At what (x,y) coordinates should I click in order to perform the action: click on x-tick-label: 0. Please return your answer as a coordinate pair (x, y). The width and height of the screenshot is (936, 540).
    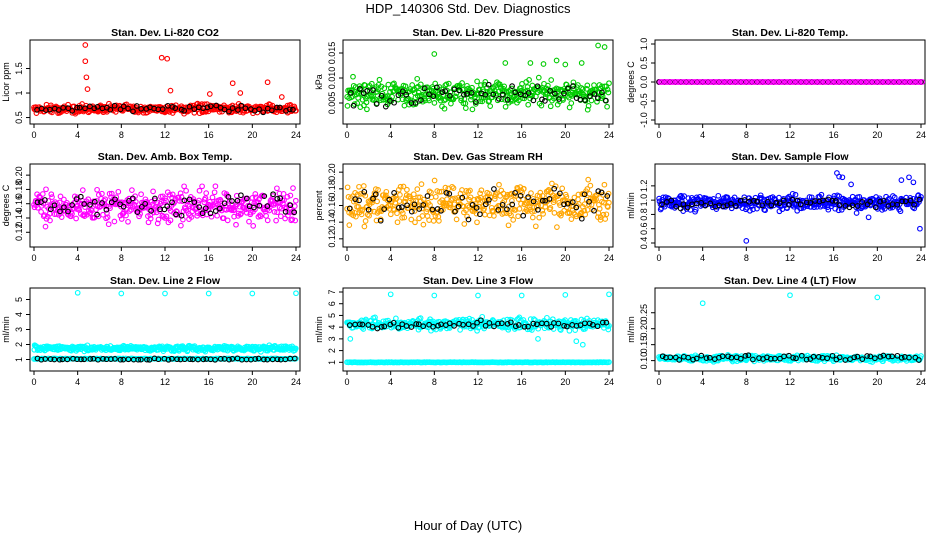
    Looking at the image, I should click on (346, 135).